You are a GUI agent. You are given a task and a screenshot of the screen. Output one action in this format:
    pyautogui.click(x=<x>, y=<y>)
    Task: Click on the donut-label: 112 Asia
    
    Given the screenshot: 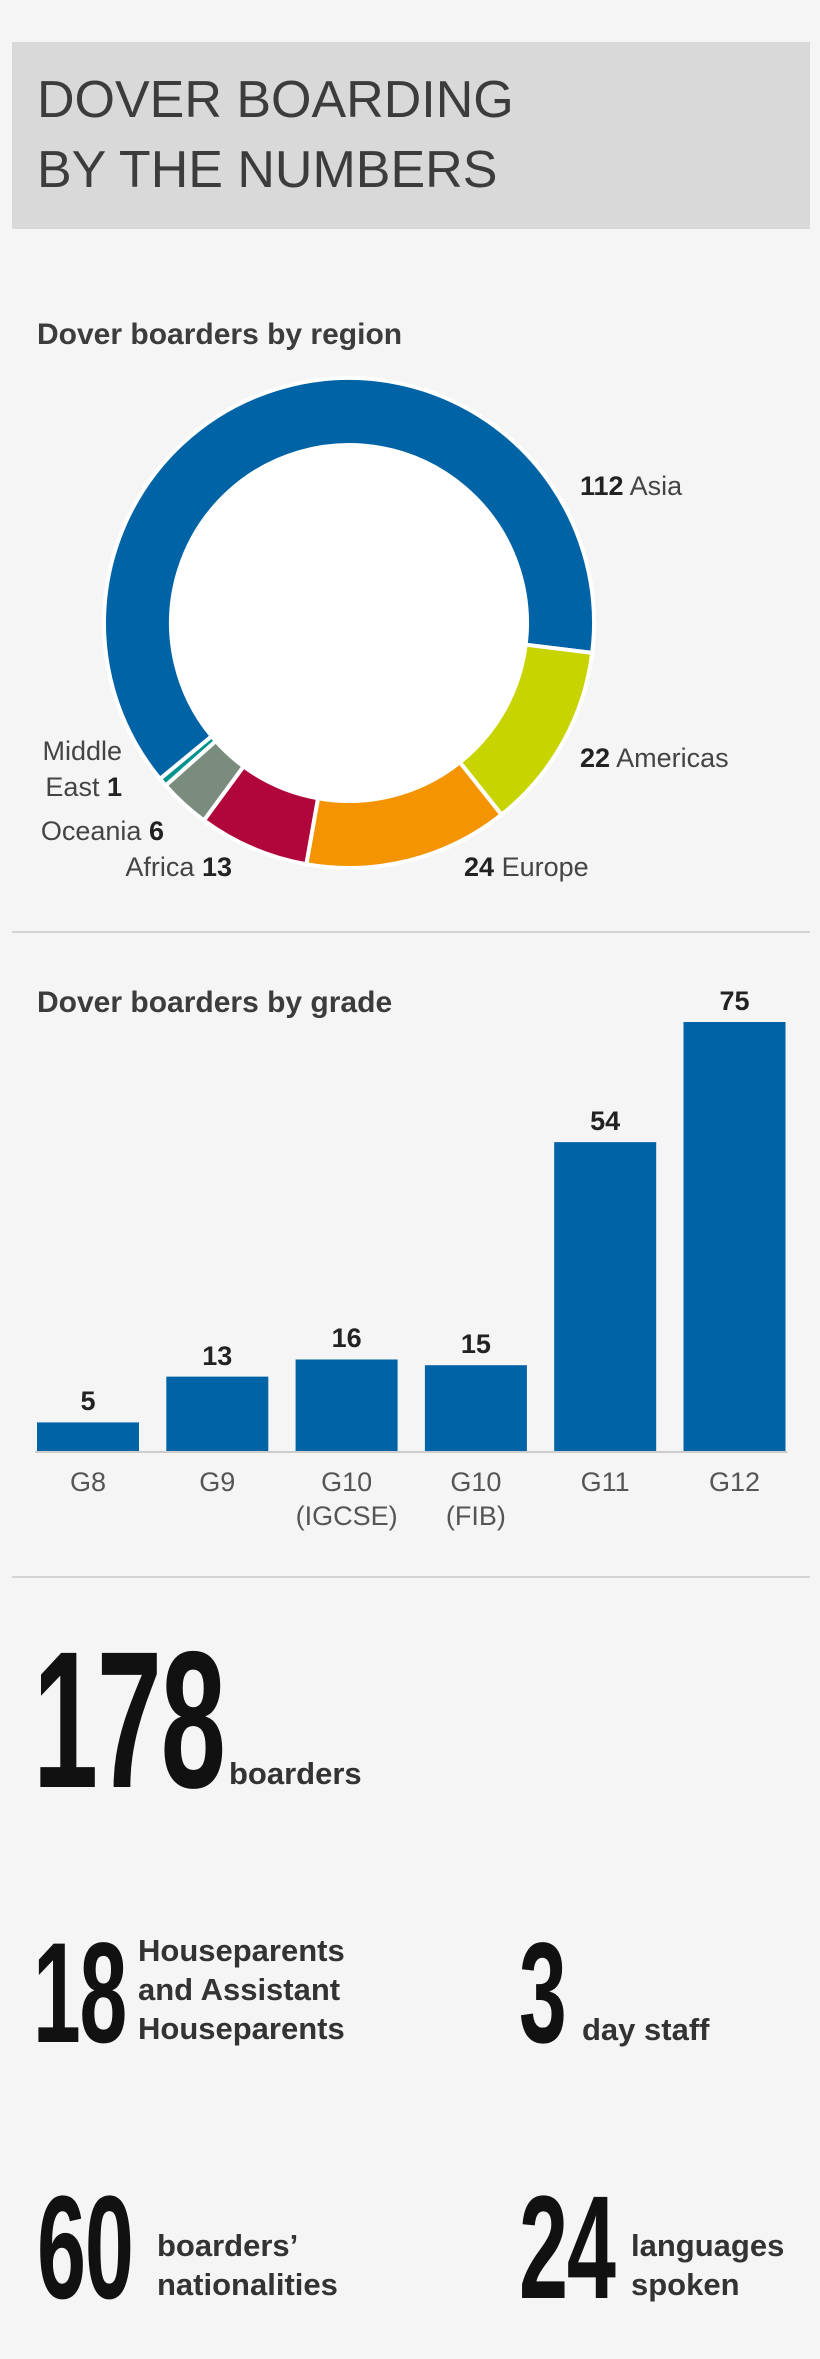 What is the action you would take?
    pyautogui.click(x=631, y=486)
    